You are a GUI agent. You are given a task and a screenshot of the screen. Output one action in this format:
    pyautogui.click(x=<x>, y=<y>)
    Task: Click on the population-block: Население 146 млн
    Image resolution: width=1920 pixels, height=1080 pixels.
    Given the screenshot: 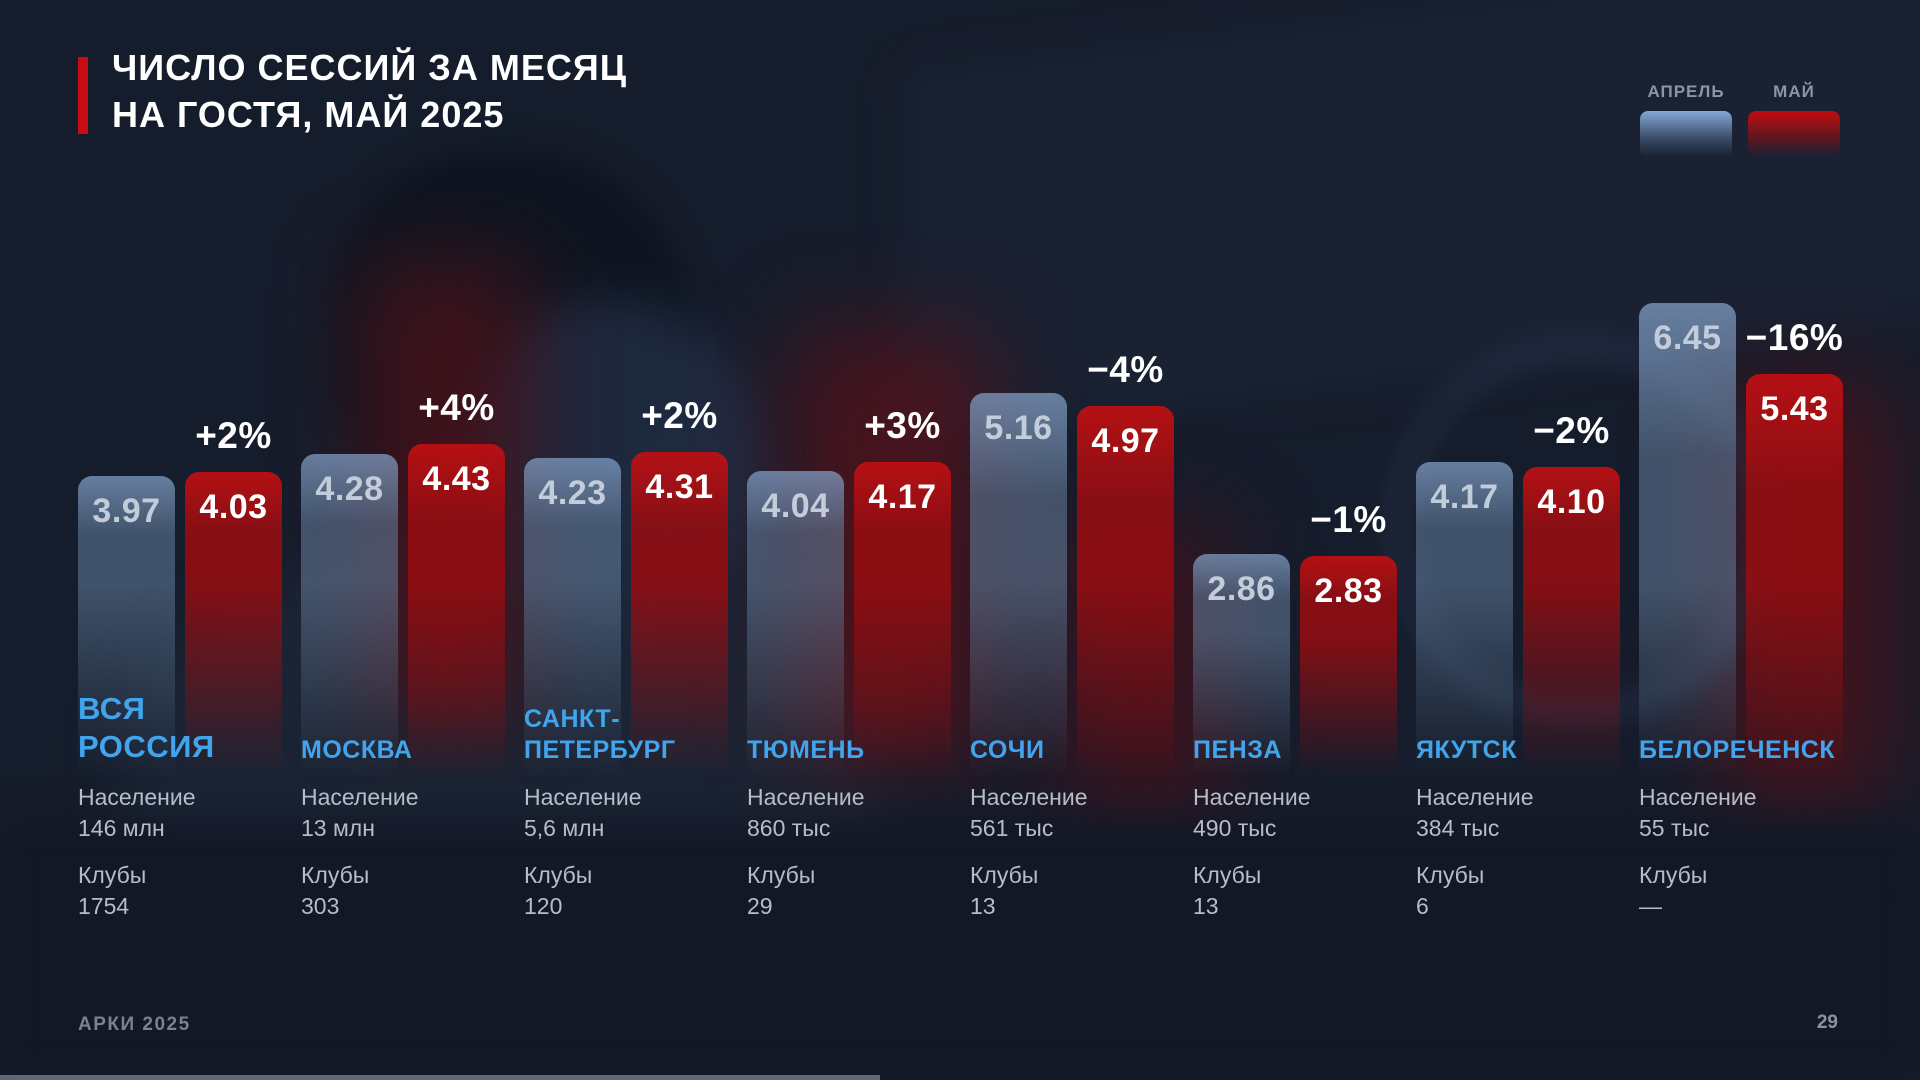 What is the action you would take?
    pyautogui.click(x=183, y=813)
    